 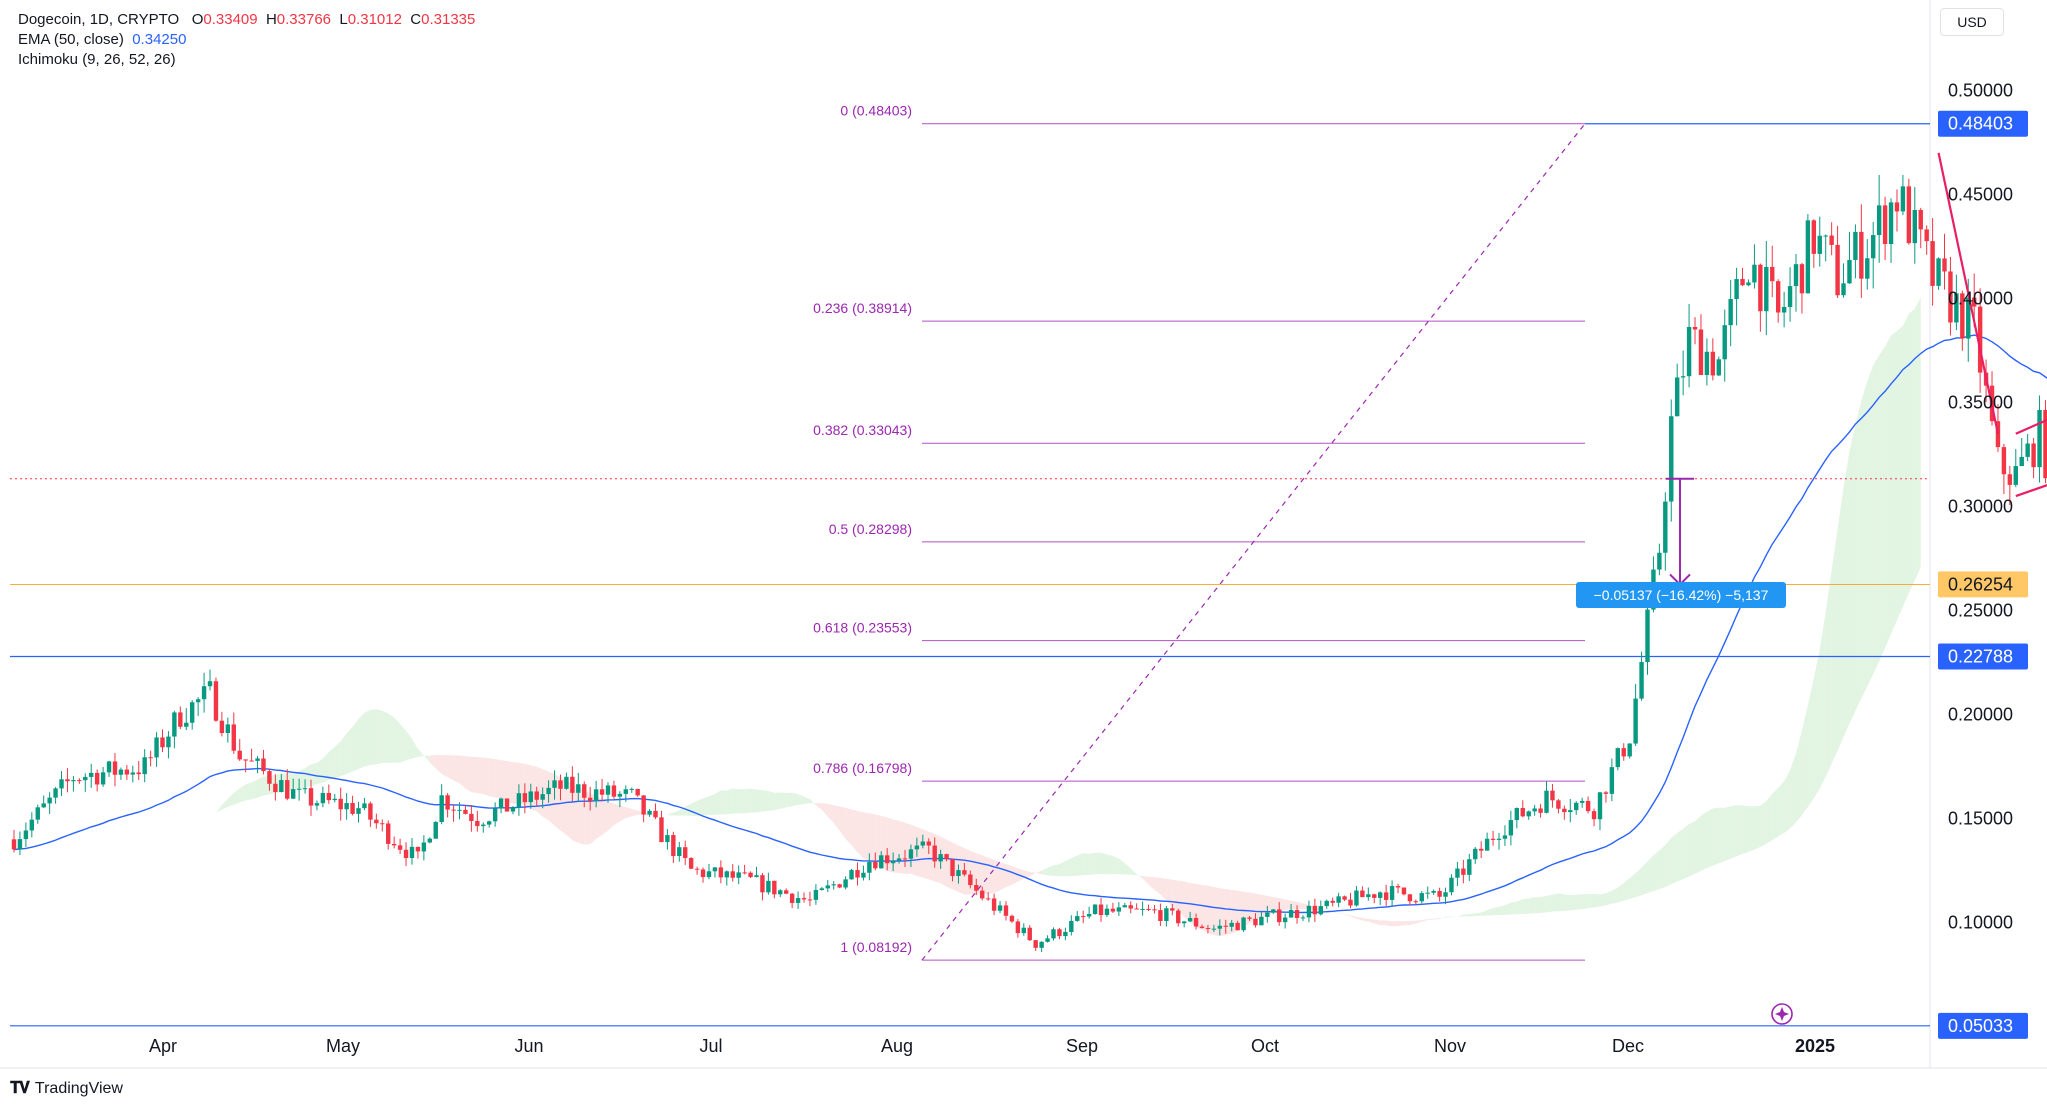 I want to click on tradingview-brand: 𝐓𝐕 TradingView, so click(x=66, y=1089).